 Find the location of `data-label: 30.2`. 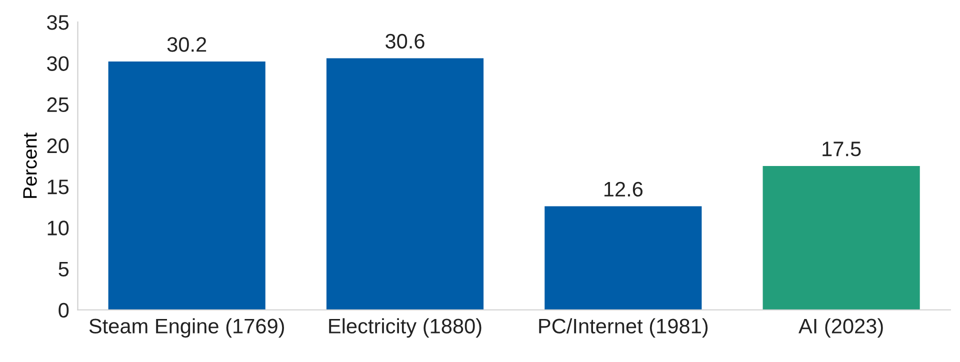

data-label: 30.2 is located at coordinates (186, 44).